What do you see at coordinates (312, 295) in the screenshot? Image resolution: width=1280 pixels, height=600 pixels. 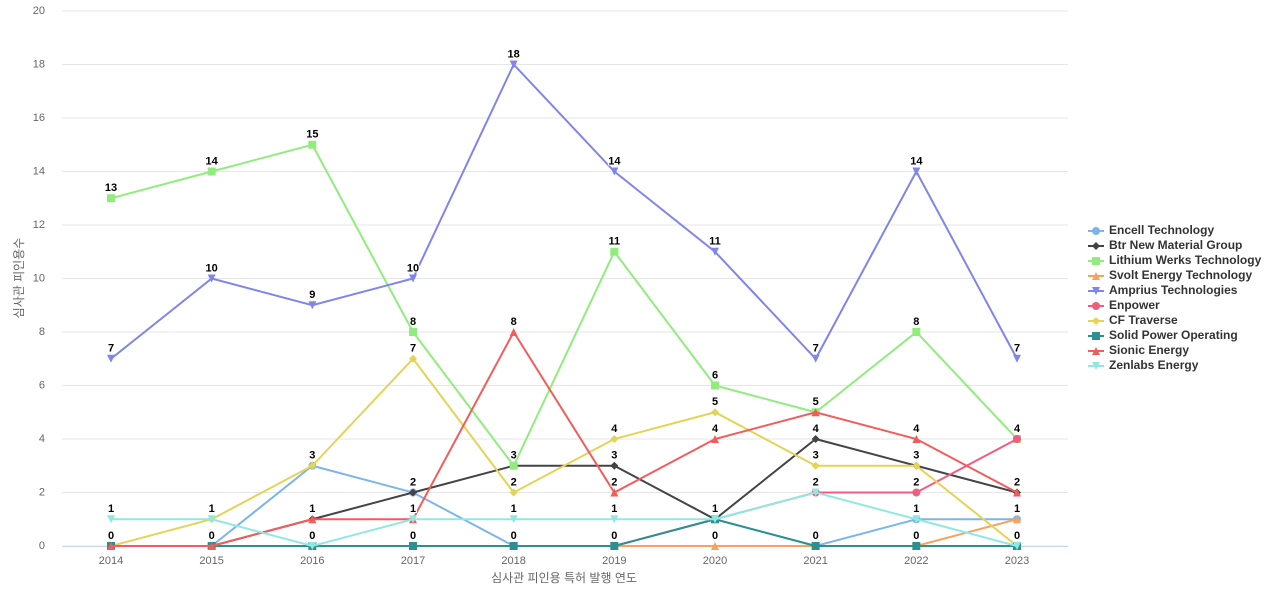 I see `data-label: 9` at bounding box center [312, 295].